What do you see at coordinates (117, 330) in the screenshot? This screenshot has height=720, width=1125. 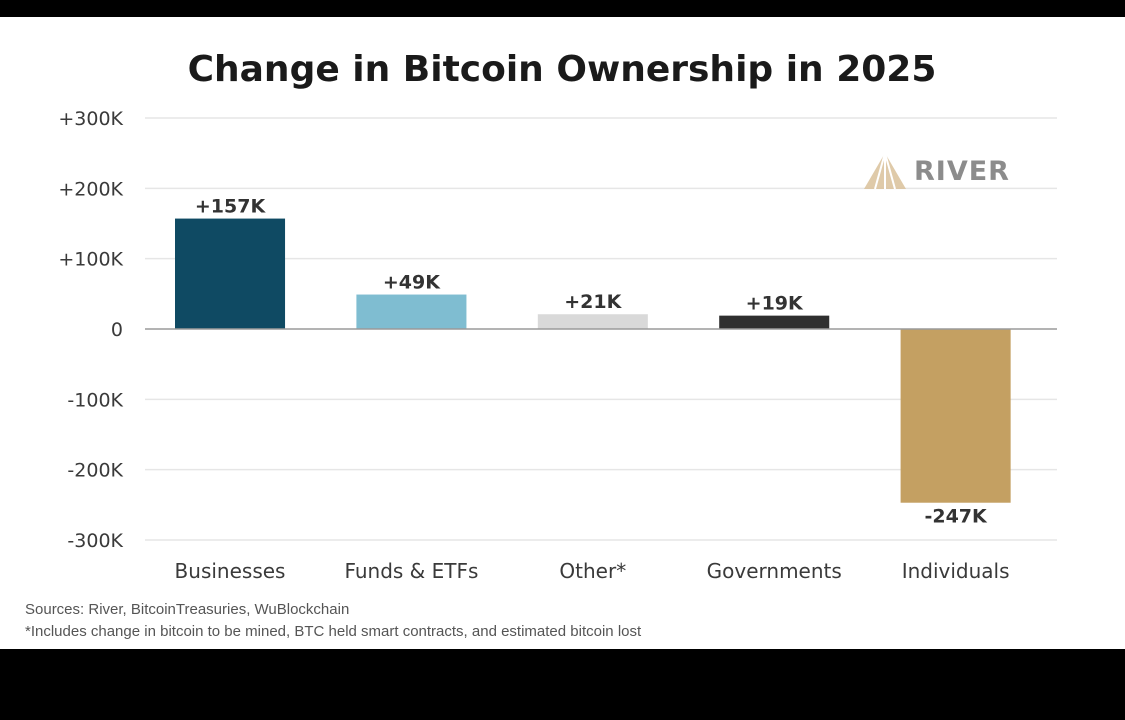 I see `y-tick-label: 0` at bounding box center [117, 330].